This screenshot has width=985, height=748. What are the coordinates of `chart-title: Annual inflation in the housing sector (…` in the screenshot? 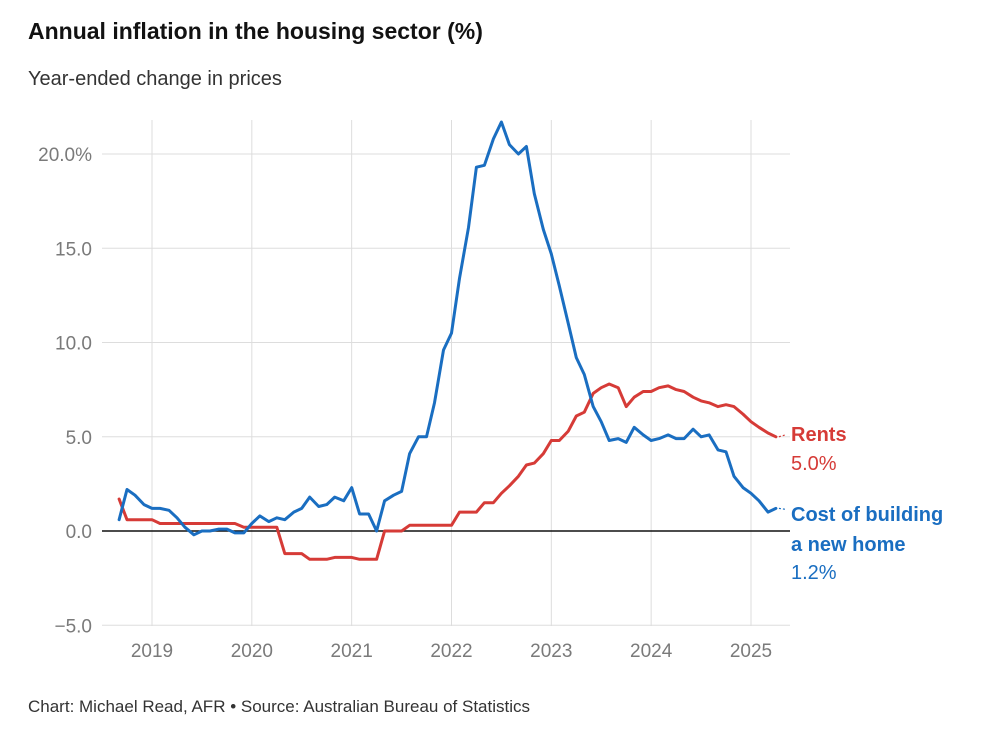 It's located at (255, 31).